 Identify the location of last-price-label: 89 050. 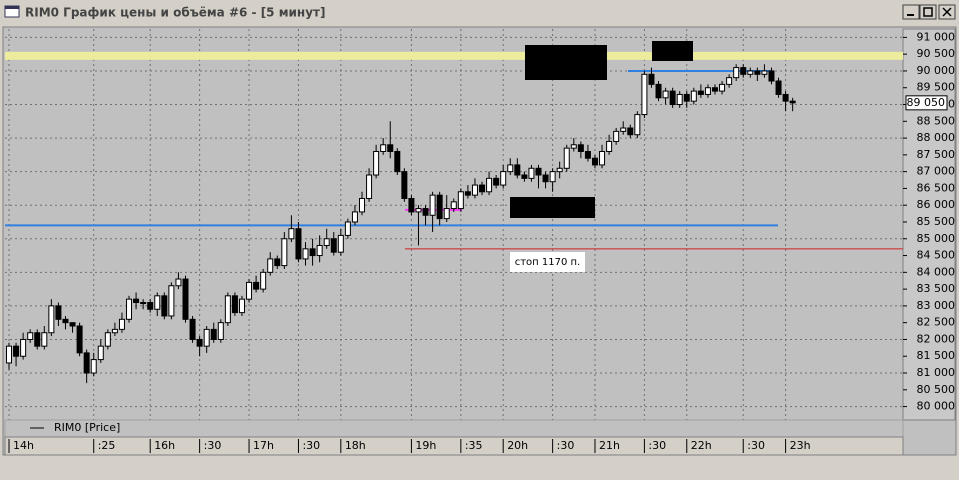
(926, 102).